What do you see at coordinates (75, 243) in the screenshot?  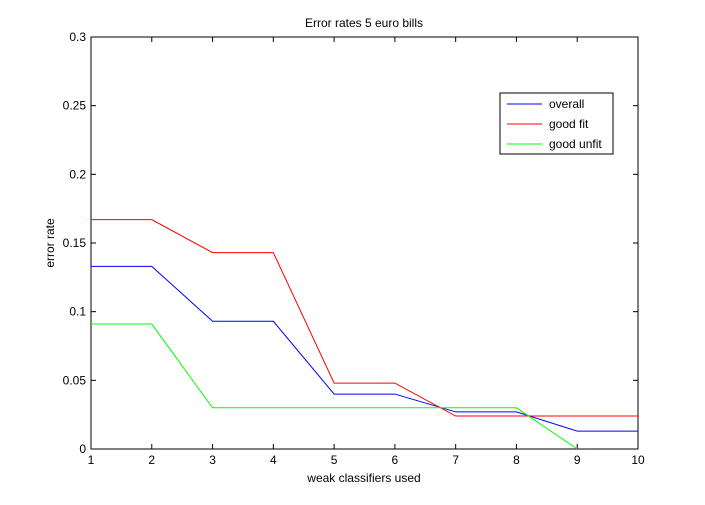 I see `y-tick-label: 0.15` at bounding box center [75, 243].